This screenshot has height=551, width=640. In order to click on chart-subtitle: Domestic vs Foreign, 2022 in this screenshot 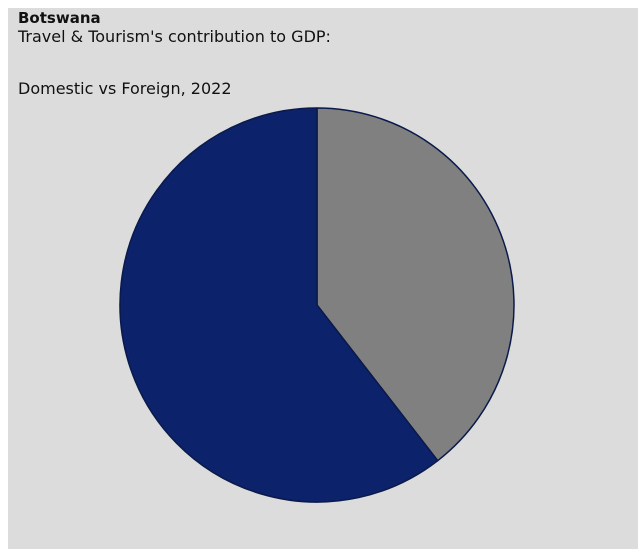, I will do `click(125, 88)`.